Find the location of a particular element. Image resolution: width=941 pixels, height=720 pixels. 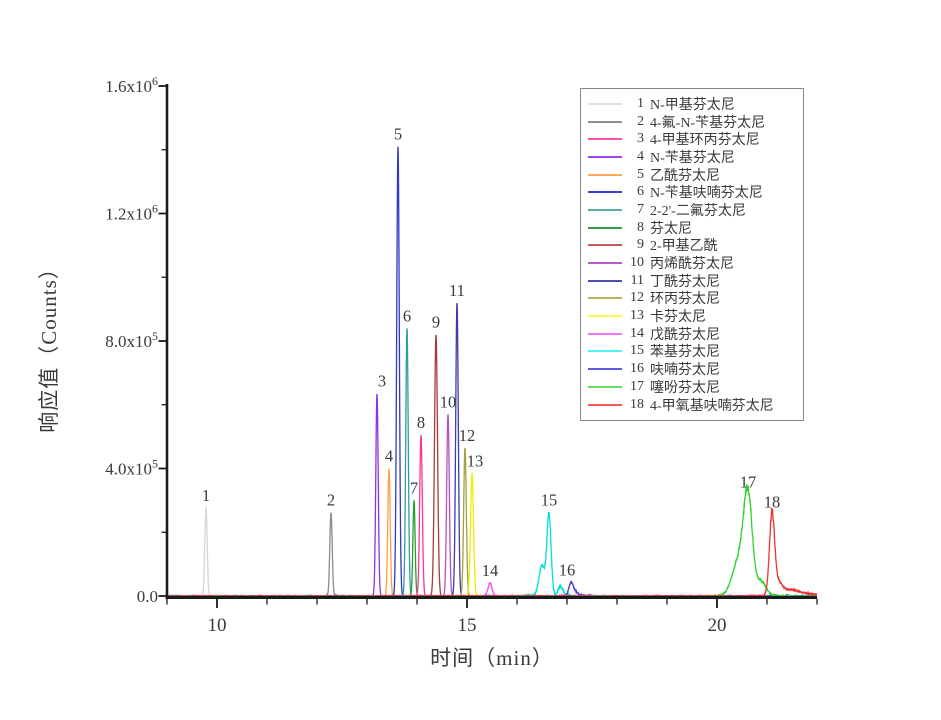

legend-item: 16 呋喃芬太尼 is located at coordinates (692, 369).